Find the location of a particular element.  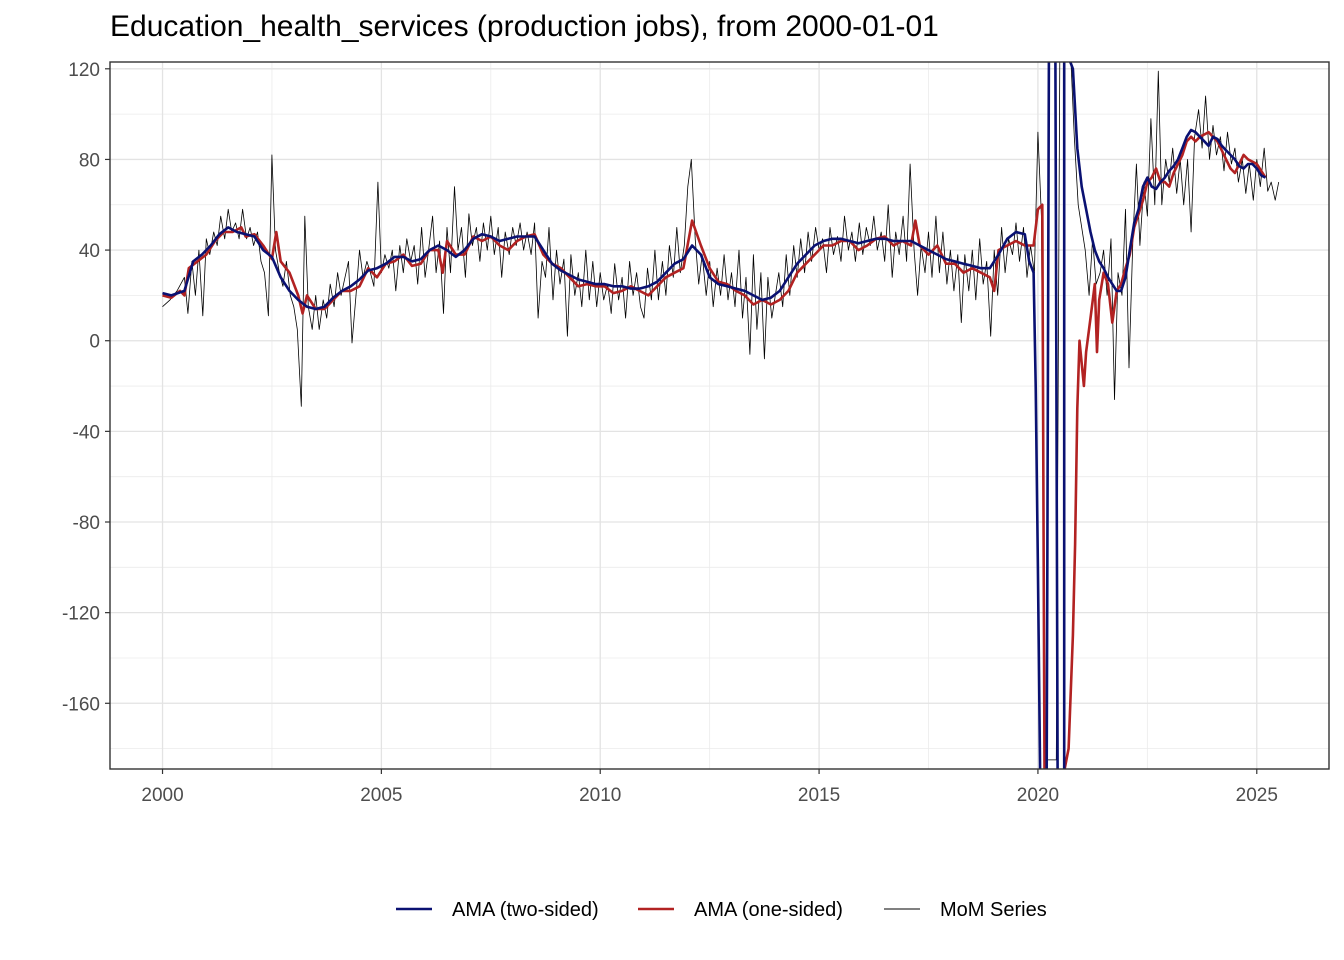

legend-label: MoM Series is located at coordinates (993, 910).